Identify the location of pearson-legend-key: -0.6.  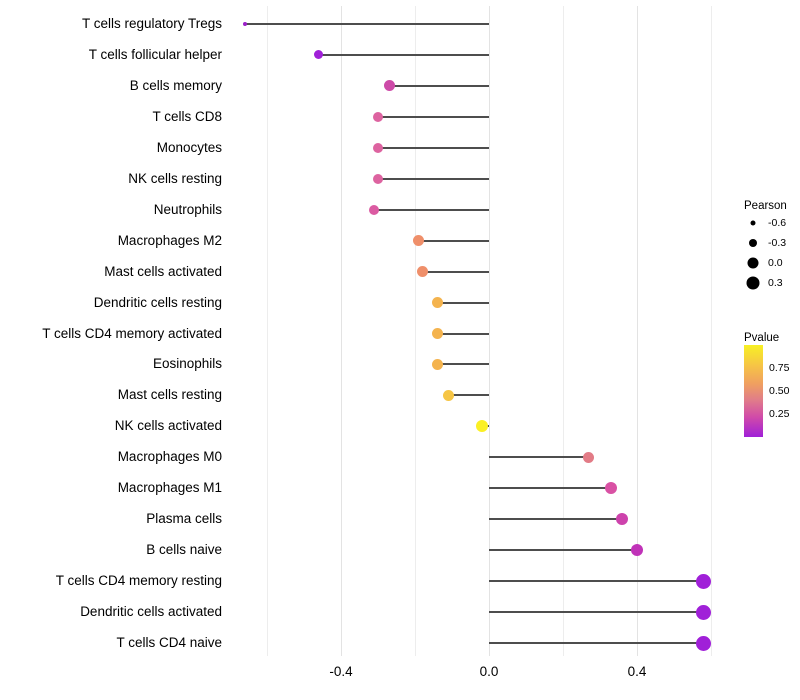
(772, 223).